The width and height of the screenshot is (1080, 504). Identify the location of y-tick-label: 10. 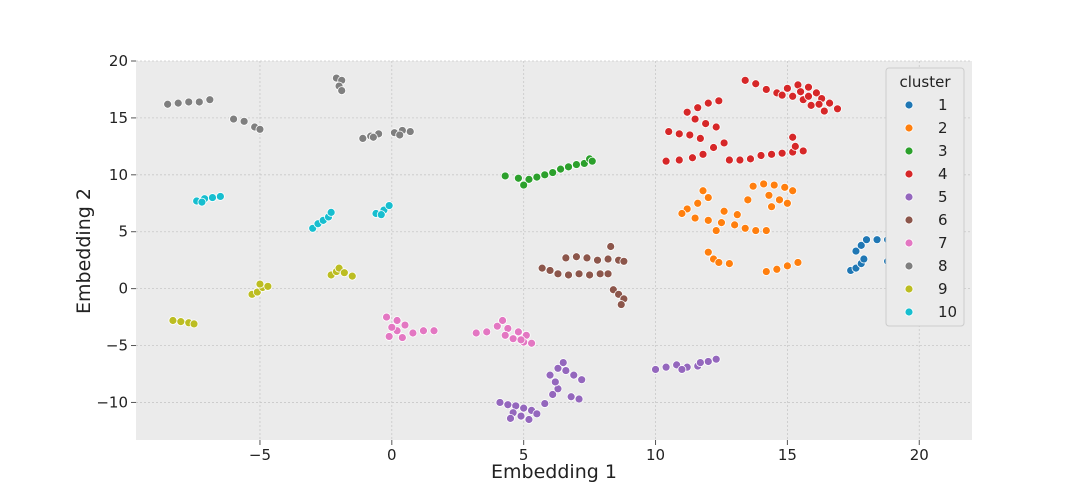
(118, 175).